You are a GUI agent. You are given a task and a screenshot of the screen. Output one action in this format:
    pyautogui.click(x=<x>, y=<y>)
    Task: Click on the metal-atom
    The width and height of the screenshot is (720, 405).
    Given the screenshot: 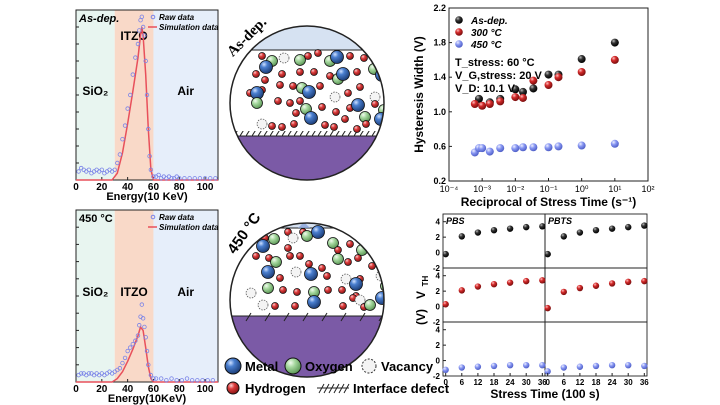 What is the action you would take?
    pyautogui.click(x=314, y=302)
    